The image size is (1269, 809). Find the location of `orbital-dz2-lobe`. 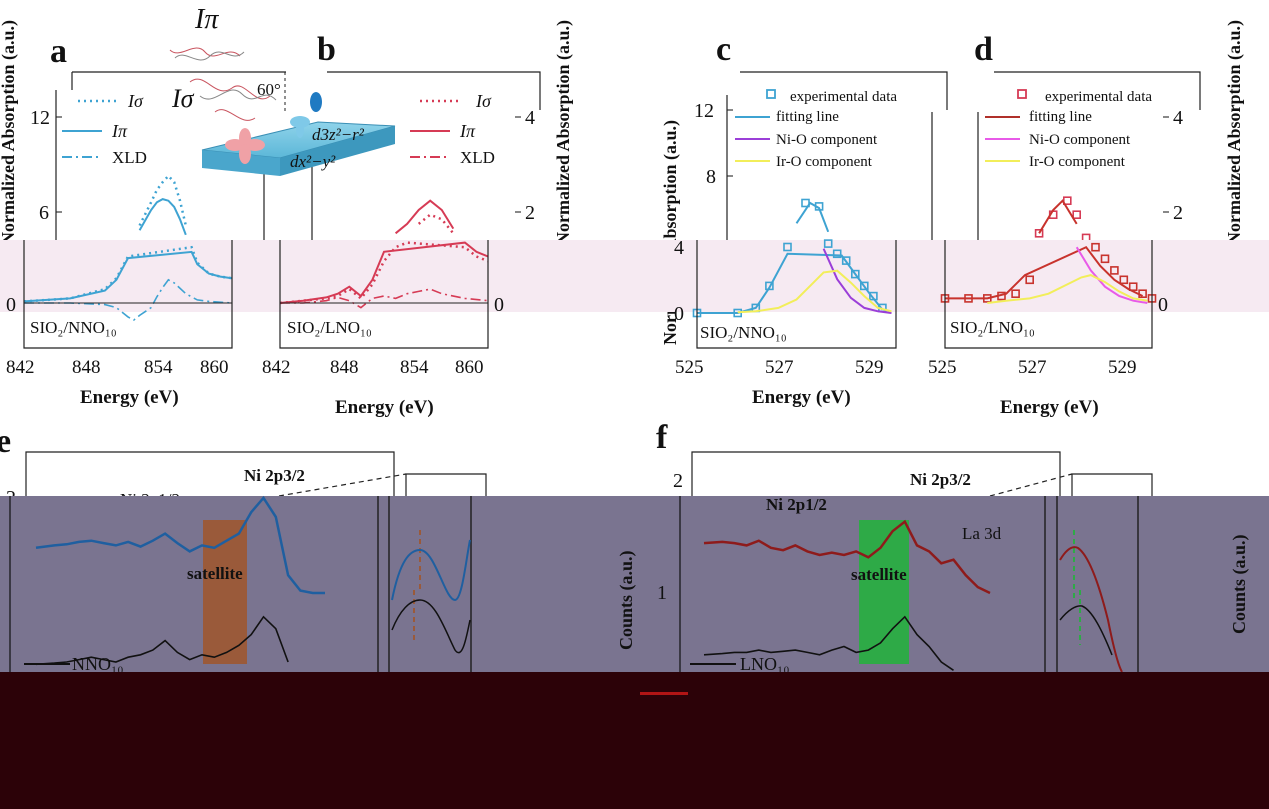

orbital-dz2-lobe is located at coordinates (316, 102).